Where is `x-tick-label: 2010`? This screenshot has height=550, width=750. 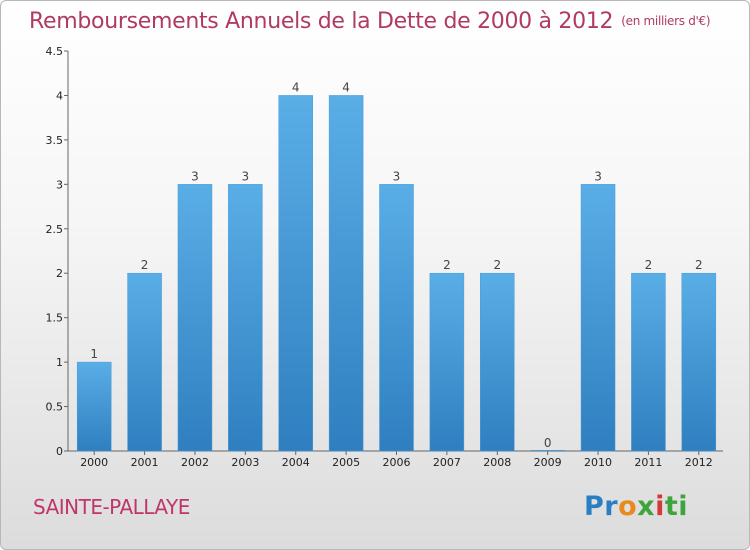 x-tick-label: 2010 is located at coordinates (598, 462).